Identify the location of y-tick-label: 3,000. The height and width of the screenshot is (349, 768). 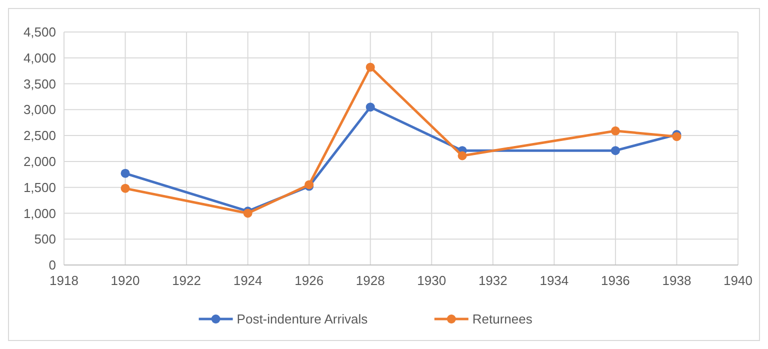
(39, 110).